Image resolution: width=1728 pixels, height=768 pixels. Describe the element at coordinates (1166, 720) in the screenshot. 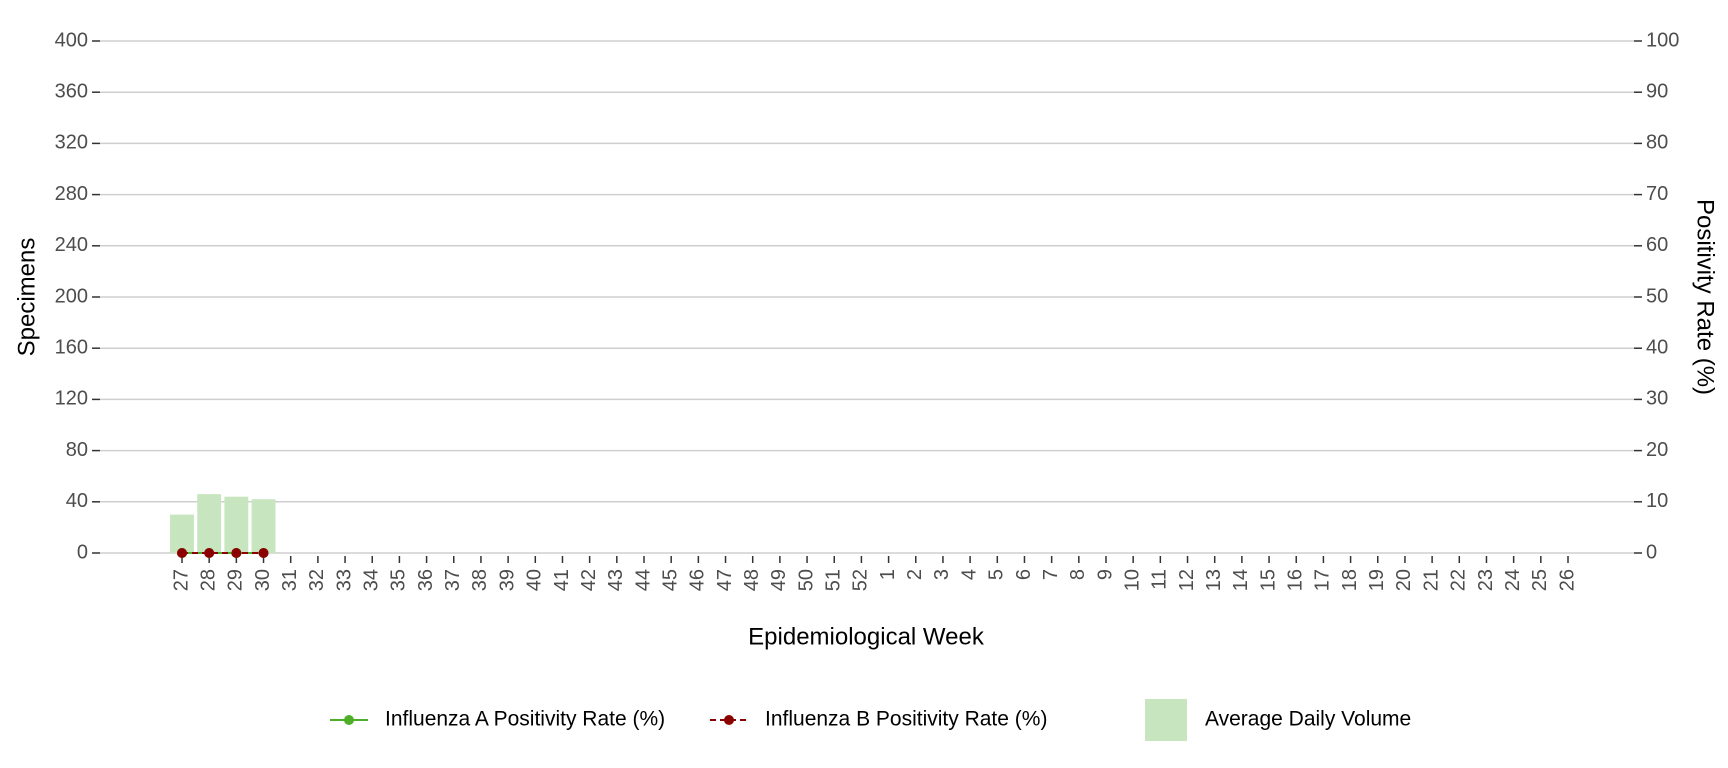

I see `legend-swatch` at that location.